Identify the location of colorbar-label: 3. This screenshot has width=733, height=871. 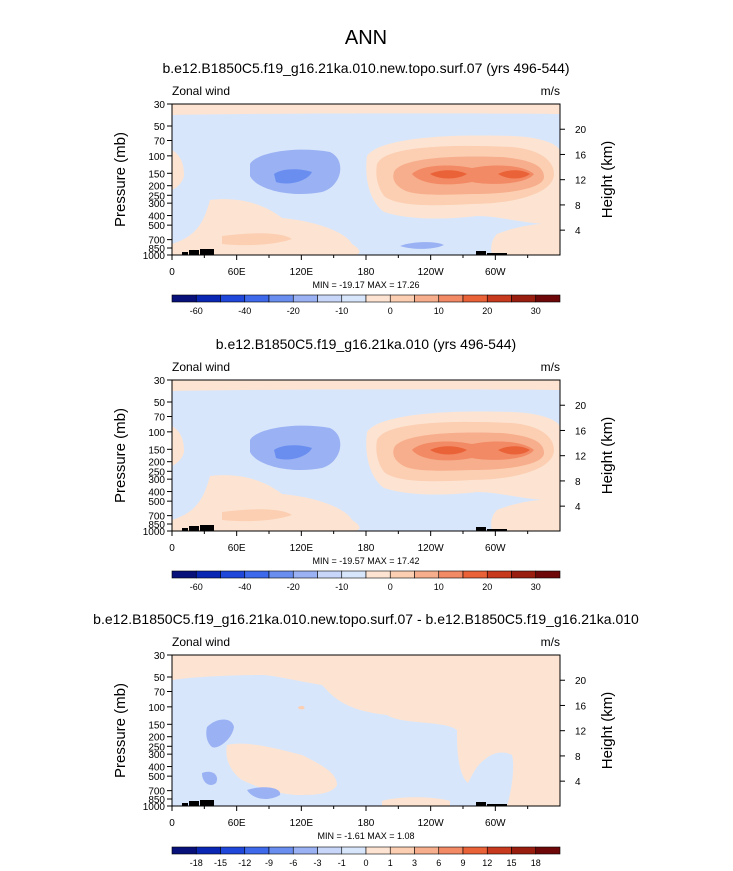
(414, 863).